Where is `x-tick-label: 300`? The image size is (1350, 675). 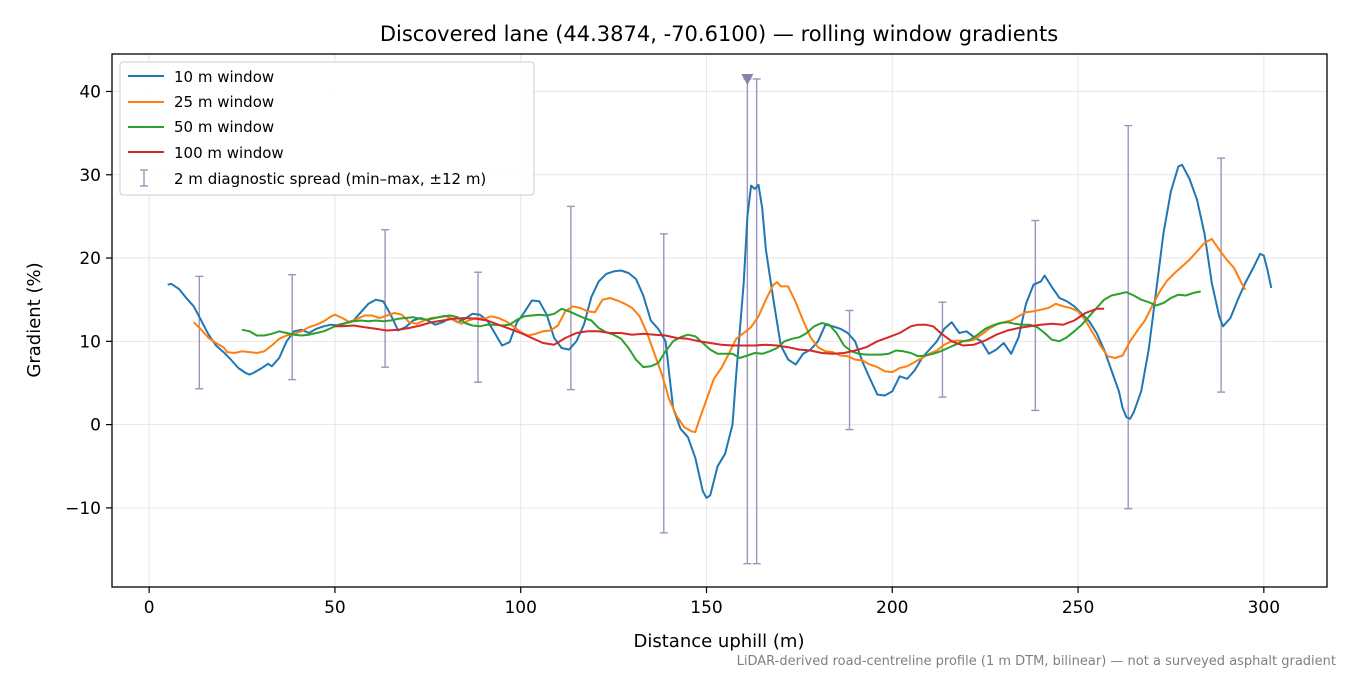 x-tick-label: 300 is located at coordinates (1264, 608).